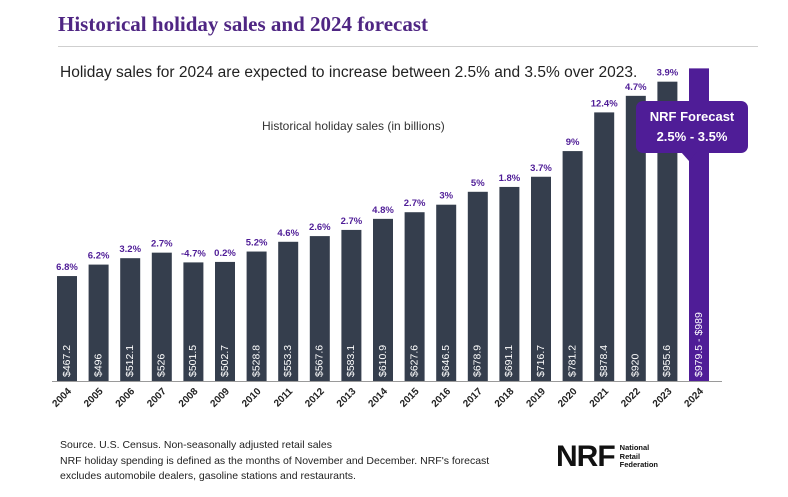 The height and width of the screenshot is (497, 788). Describe the element at coordinates (634, 448) in the screenshot. I see `nrf-logo-word-1: National` at that location.